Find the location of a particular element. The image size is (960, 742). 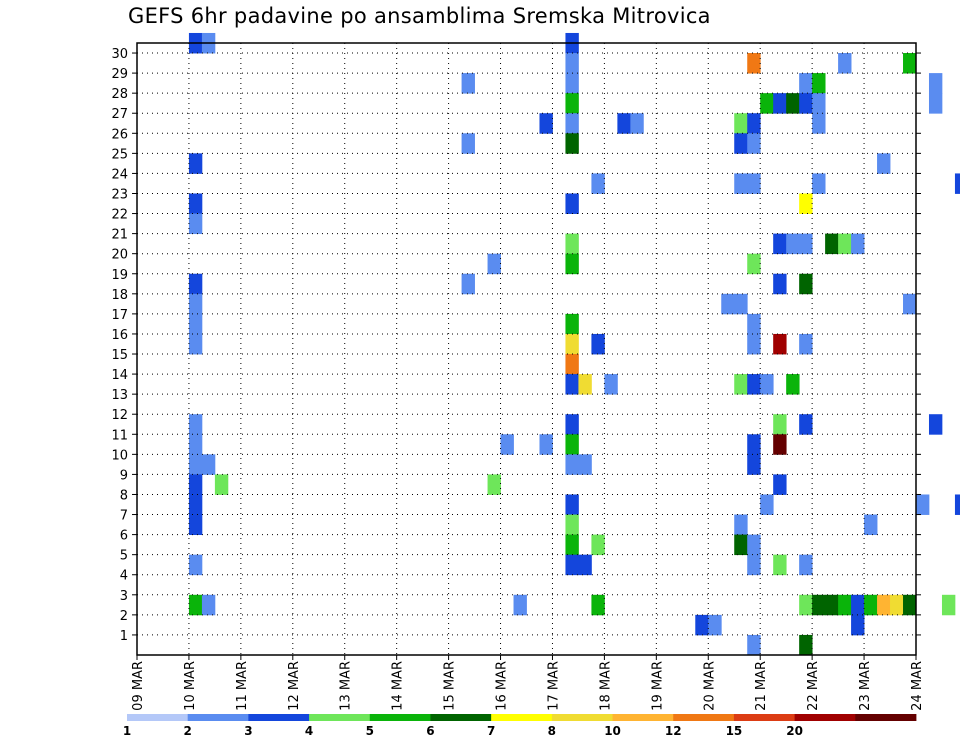

y-tick-label: 18 is located at coordinates (119, 295).